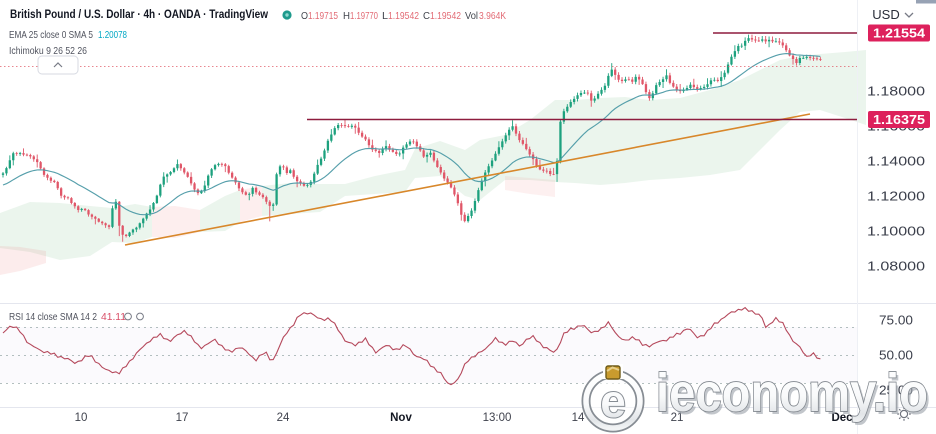  Describe the element at coordinates (896, 196) in the screenshot. I see `svg-text: 1.12000` at that location.